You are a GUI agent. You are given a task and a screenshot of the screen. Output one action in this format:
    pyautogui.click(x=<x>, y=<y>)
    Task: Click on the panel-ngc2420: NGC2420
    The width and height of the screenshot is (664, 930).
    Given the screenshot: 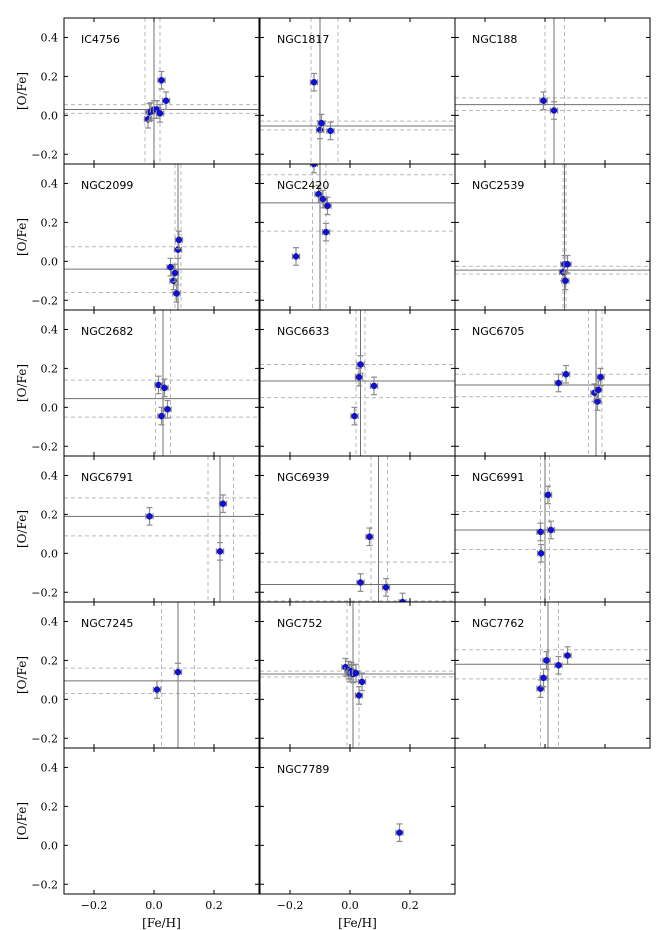 What is the action you would take?
    pyautogui.click(x=357, y=237)
    